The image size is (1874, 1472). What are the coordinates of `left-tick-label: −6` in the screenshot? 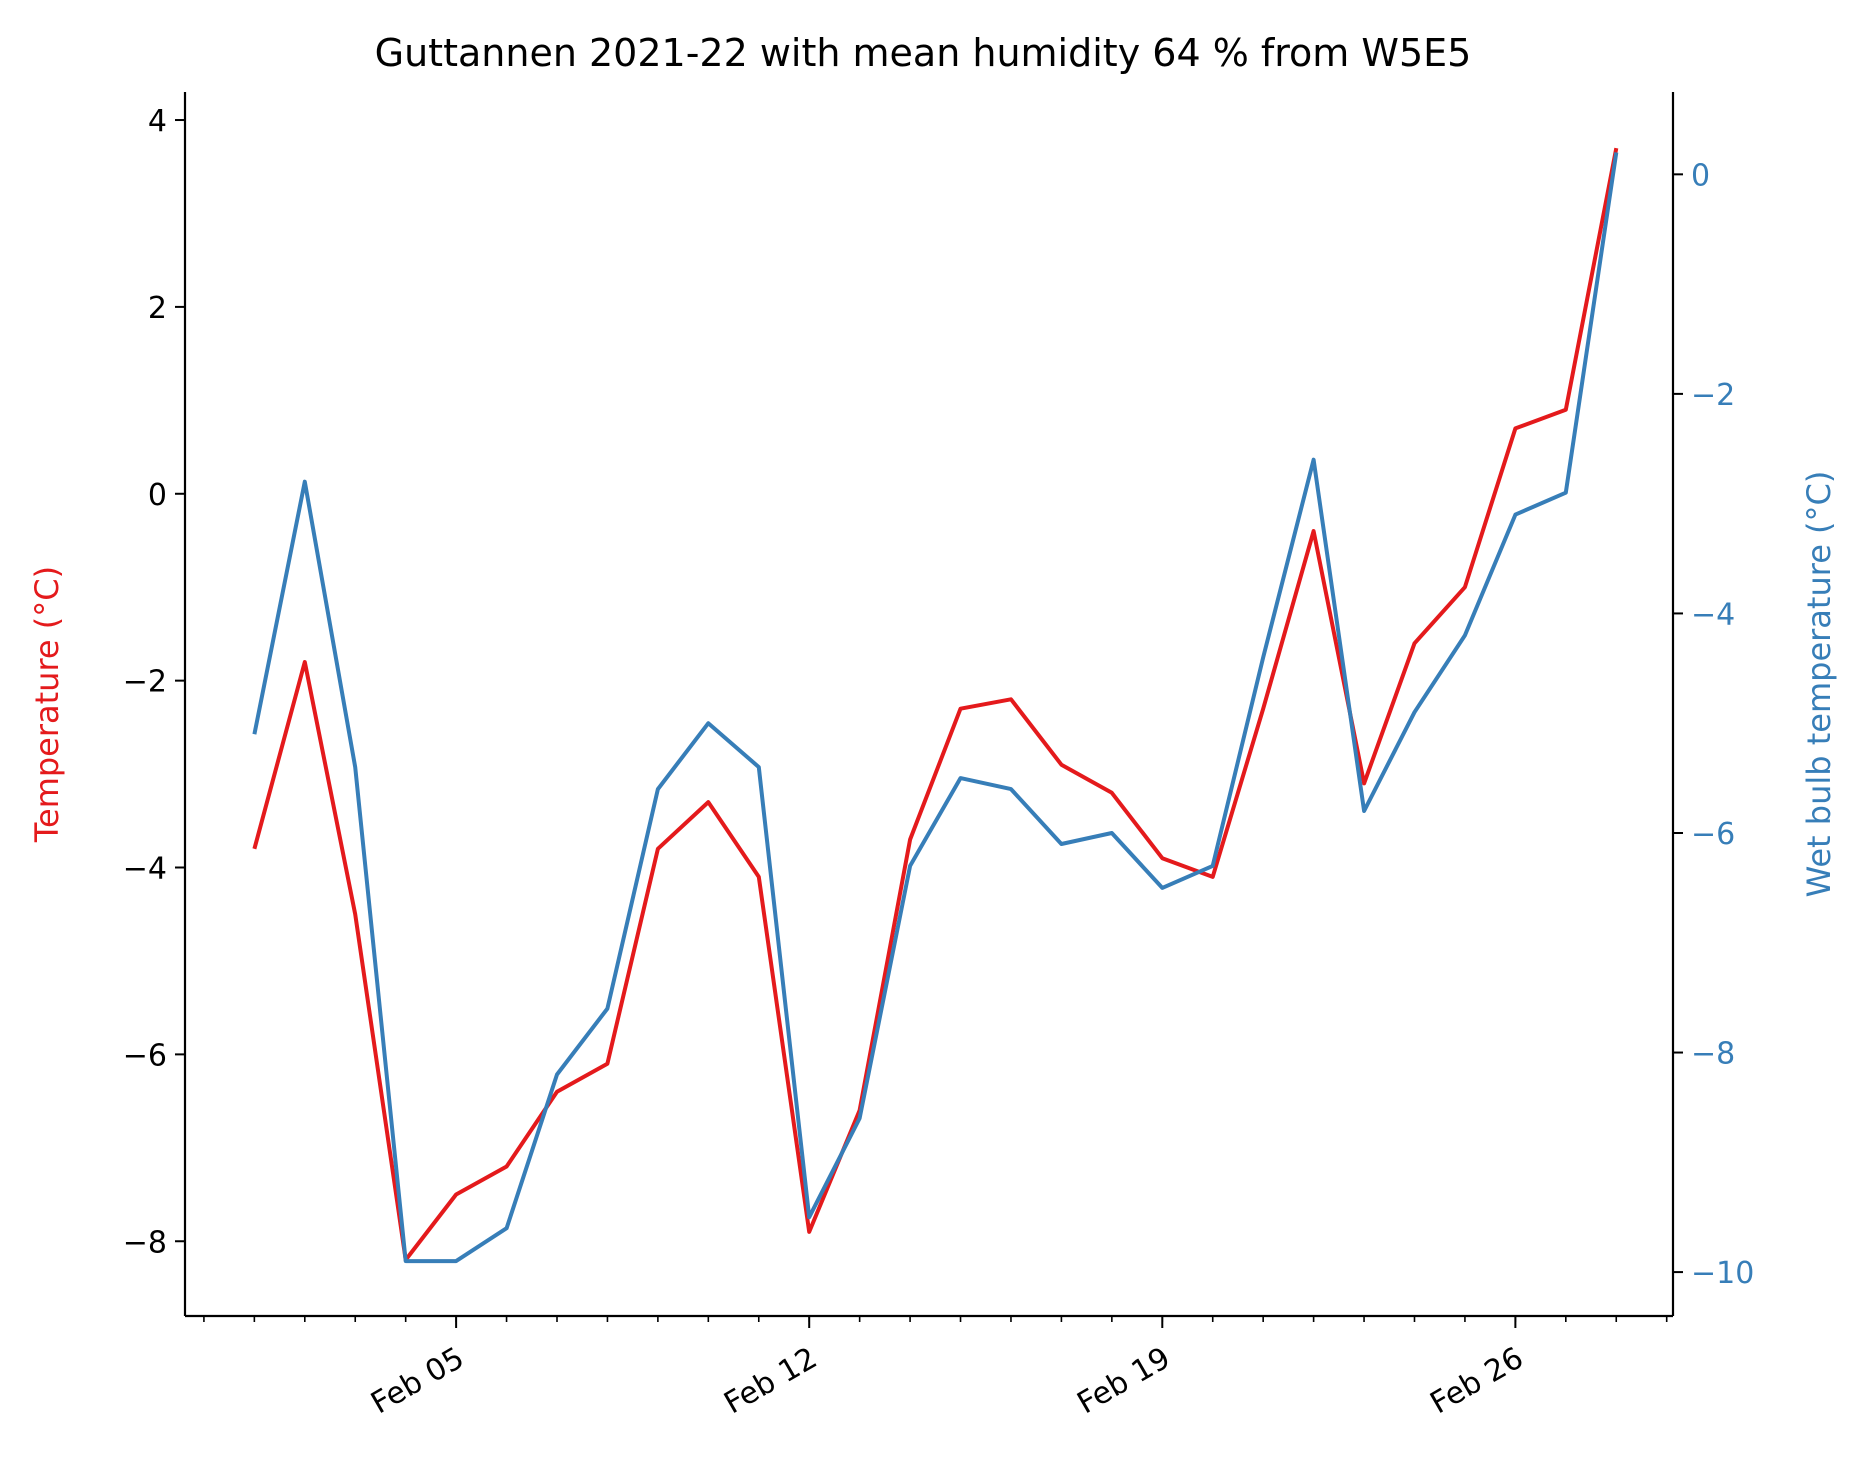 It's located at (145, 1055).